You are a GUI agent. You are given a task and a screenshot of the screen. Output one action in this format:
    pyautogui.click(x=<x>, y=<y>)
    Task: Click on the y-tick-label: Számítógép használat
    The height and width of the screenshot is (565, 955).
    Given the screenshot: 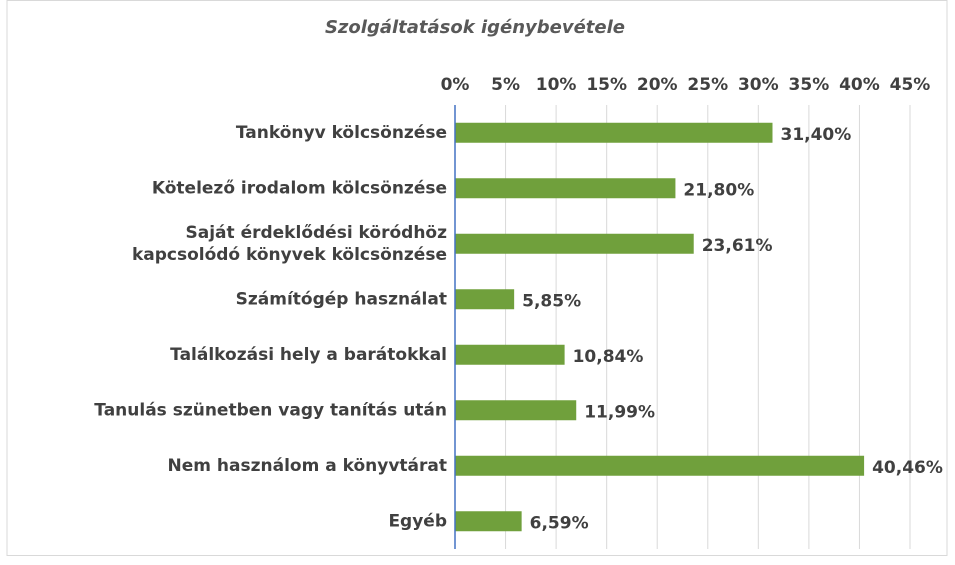 What is the action you would take?
    pyautogui.click(x=341, y=299)
    